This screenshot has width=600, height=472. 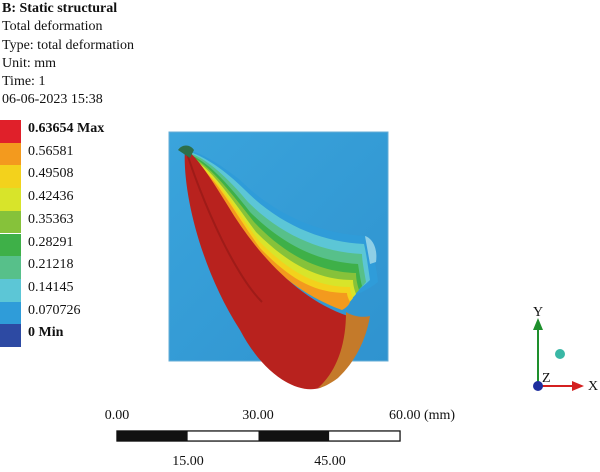 I want to click on legend-label: 0 Min, so click(x=46, y=333).